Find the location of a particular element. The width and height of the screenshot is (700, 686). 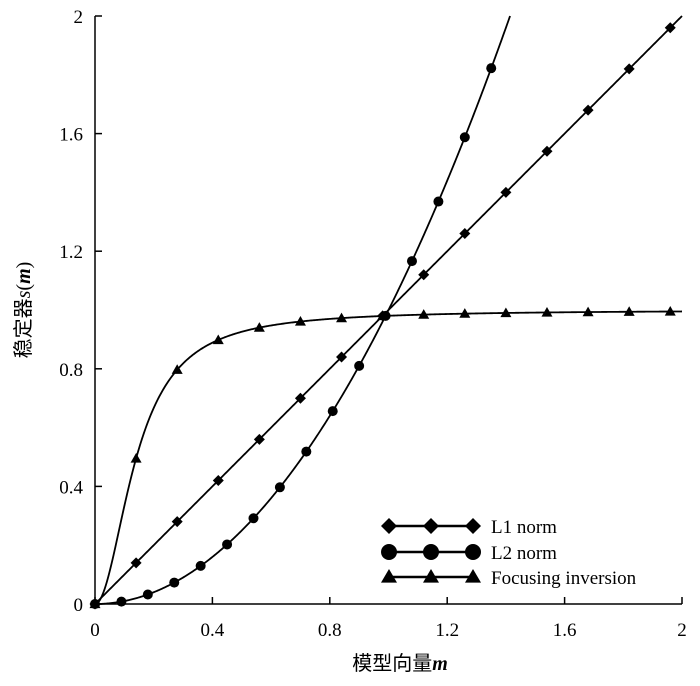

y-tick-label: 0 is located at coordinates (79, 605).